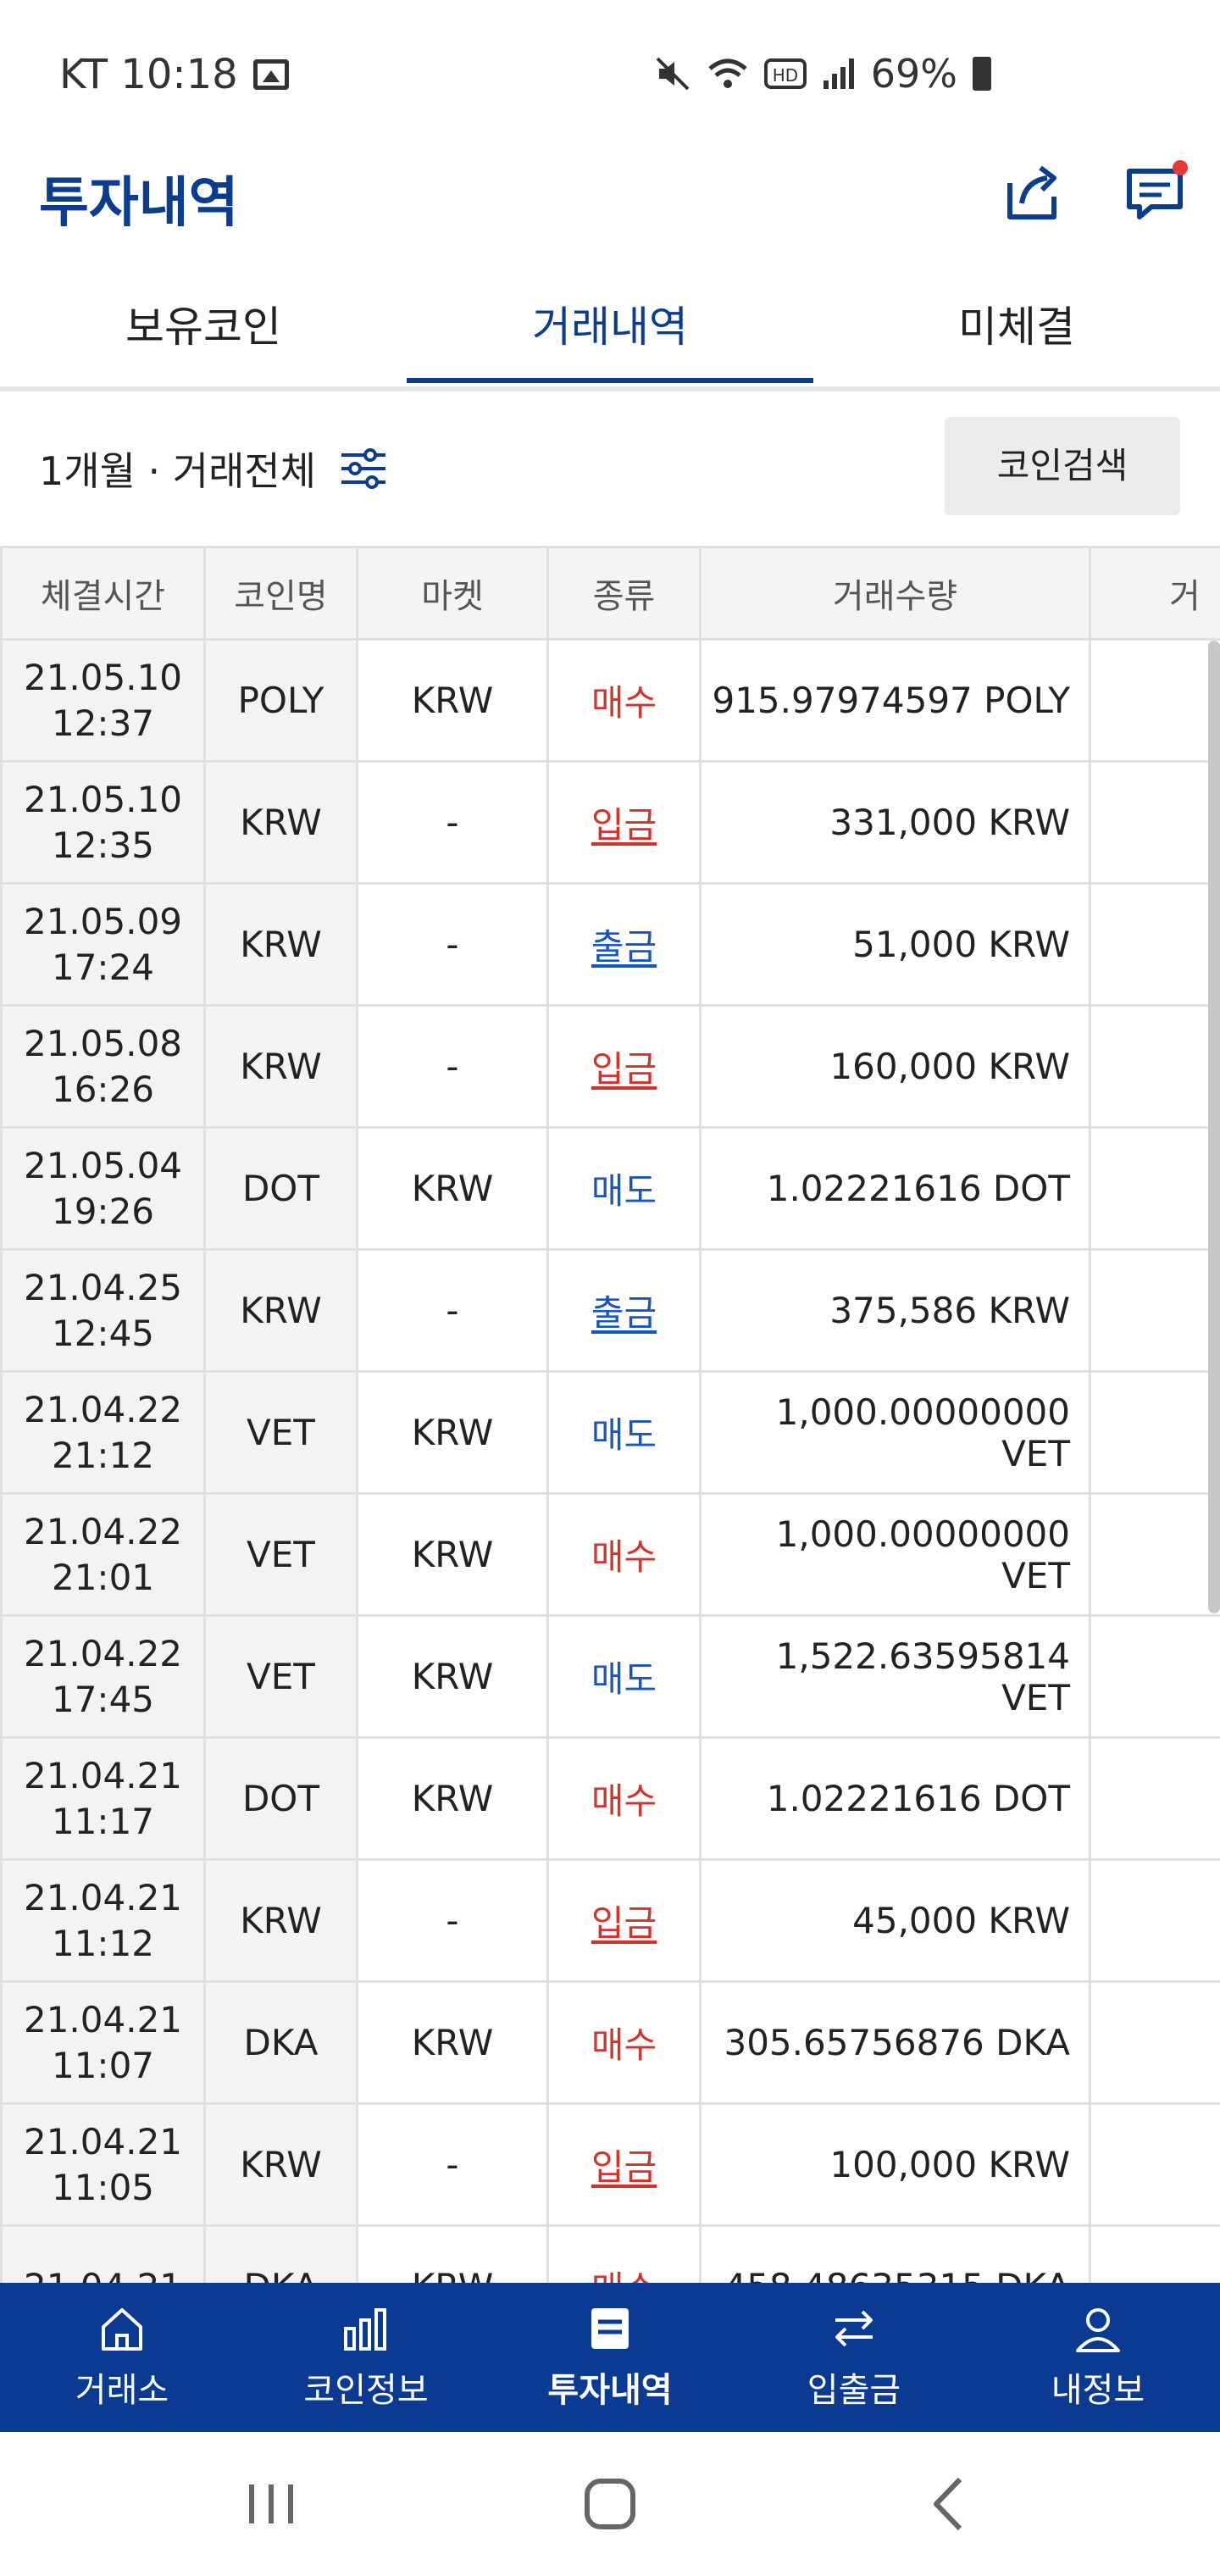 The height and width of the screenshot is (2576, 1220). I want to click on nav-exchange: 거래소, so click(122, 2357).